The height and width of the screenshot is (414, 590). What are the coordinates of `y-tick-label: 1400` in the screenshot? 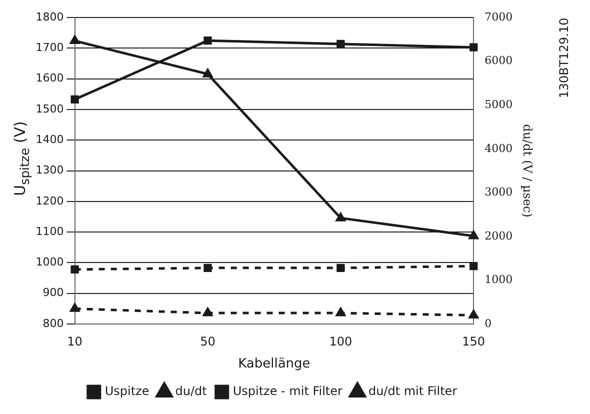 It's located at (50, 139).